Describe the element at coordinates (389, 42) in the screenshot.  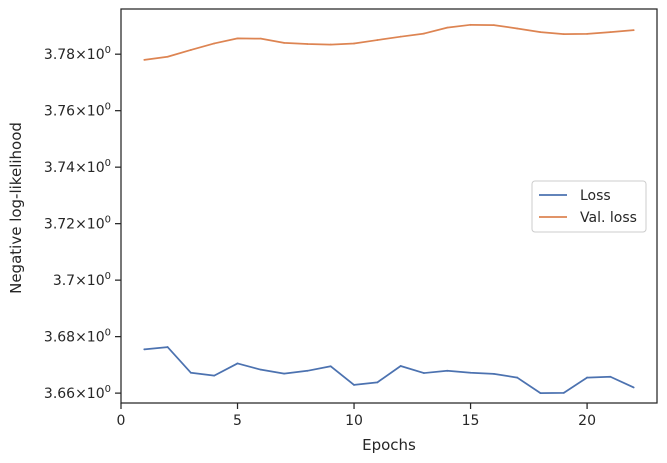
I see `series-line-val-loss` at that location.